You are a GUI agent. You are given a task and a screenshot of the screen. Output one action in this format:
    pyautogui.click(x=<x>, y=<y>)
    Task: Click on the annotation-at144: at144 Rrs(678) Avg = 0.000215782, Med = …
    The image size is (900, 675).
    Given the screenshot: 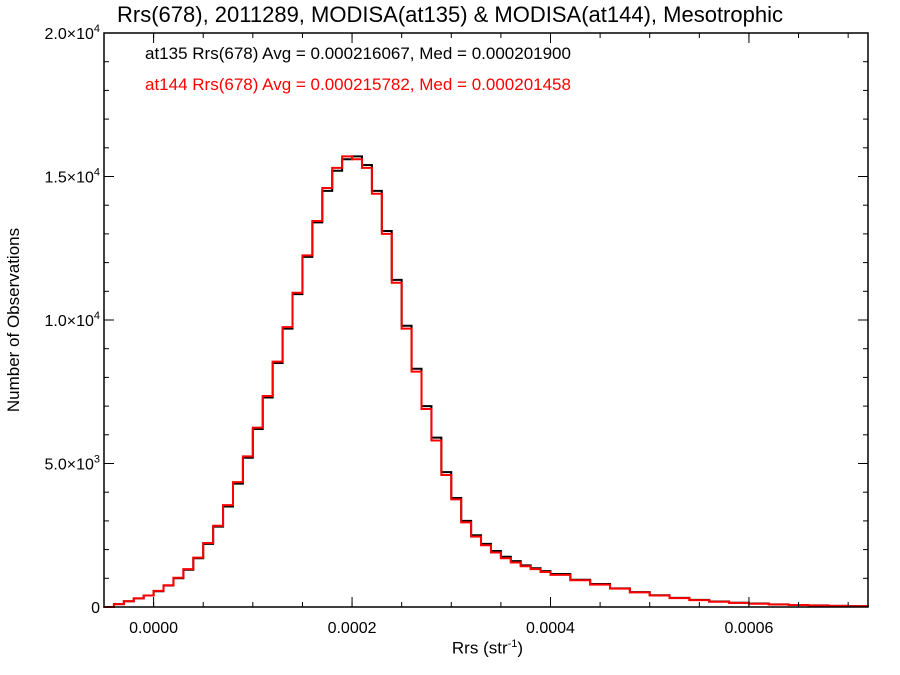 What is the action you would take?
    pyautogui.click(x=358, y=84)
    